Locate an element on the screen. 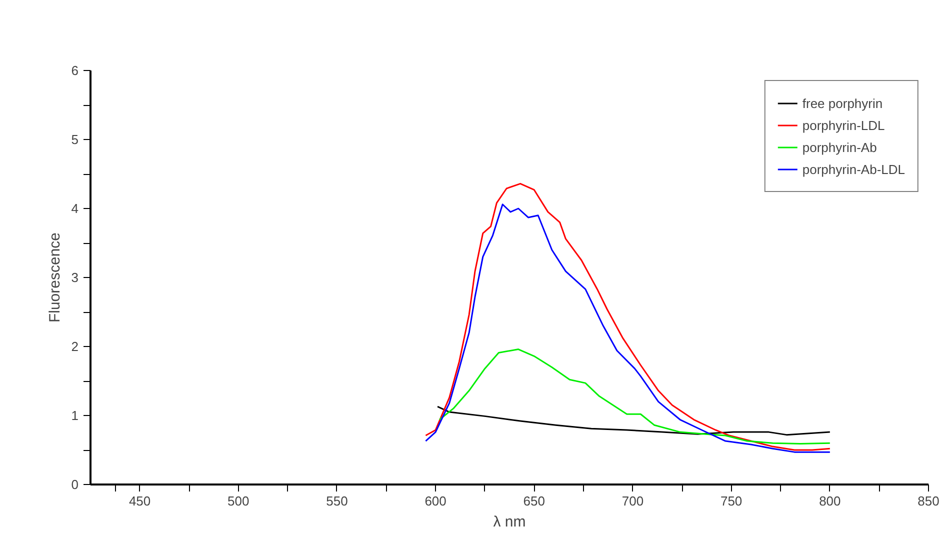 This screenshot has width=948, height=544. x-tick-label: 450 is located at coordinates (139, 501).